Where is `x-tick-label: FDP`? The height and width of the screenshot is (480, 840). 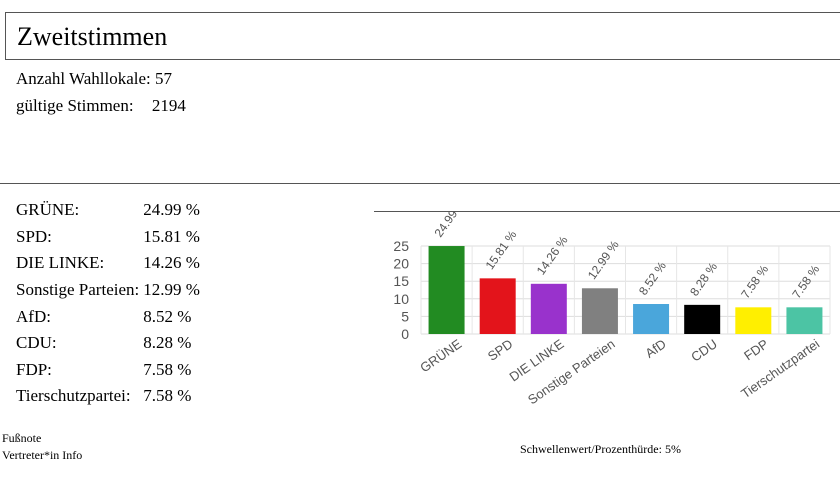
x-tick-label: FDP is located at coordinates (756, 349).